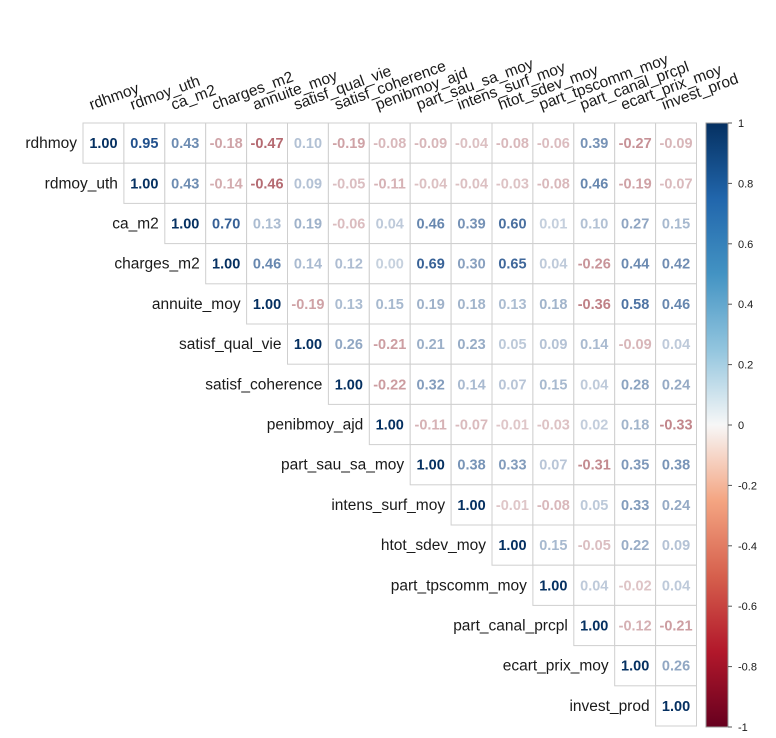 The width and height of the screenshot is (776, 738). What do you see at coordinates (135, 224) in the screenshot?
I see `row-label: ca_m2` at bounding box center [135, 224].